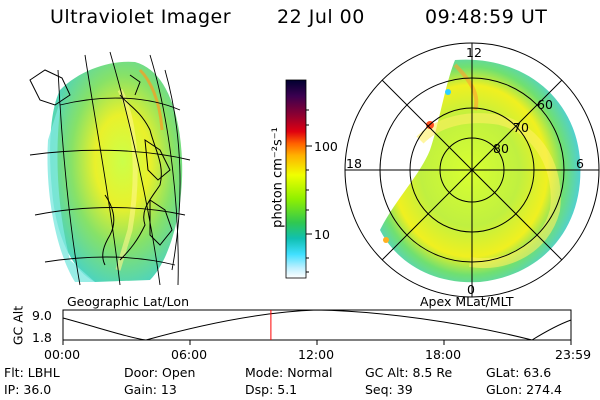  Describe the element at coordinates (389, 389) in the screenshot. I see `info-seq: Seq: 39` at that location.